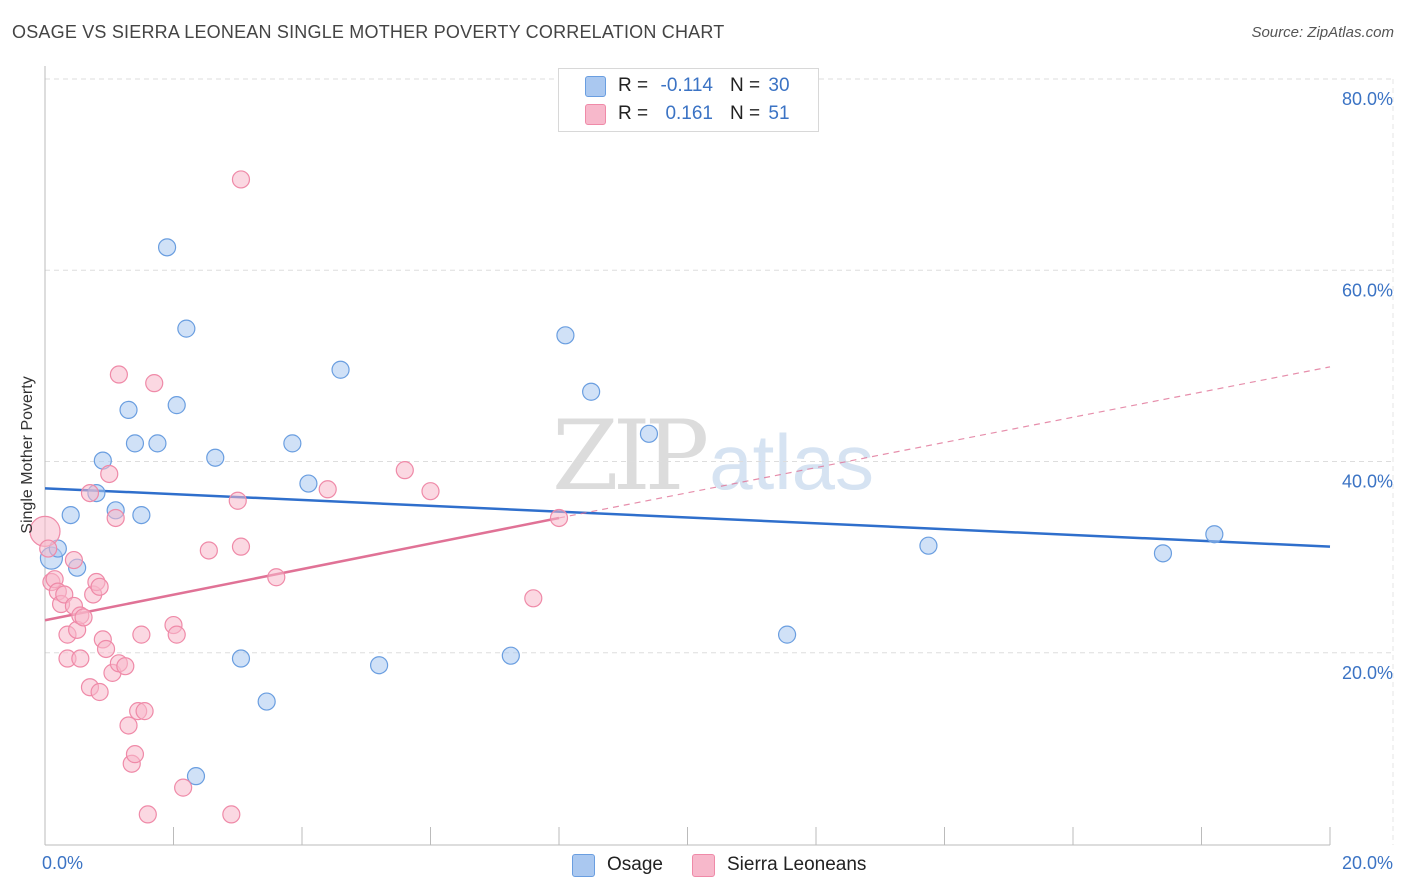  What do you see at coordinates (1367, 290) in the screenshot?
I see `y-tick-label: 60.0%` at bounding box center [1367, 290].